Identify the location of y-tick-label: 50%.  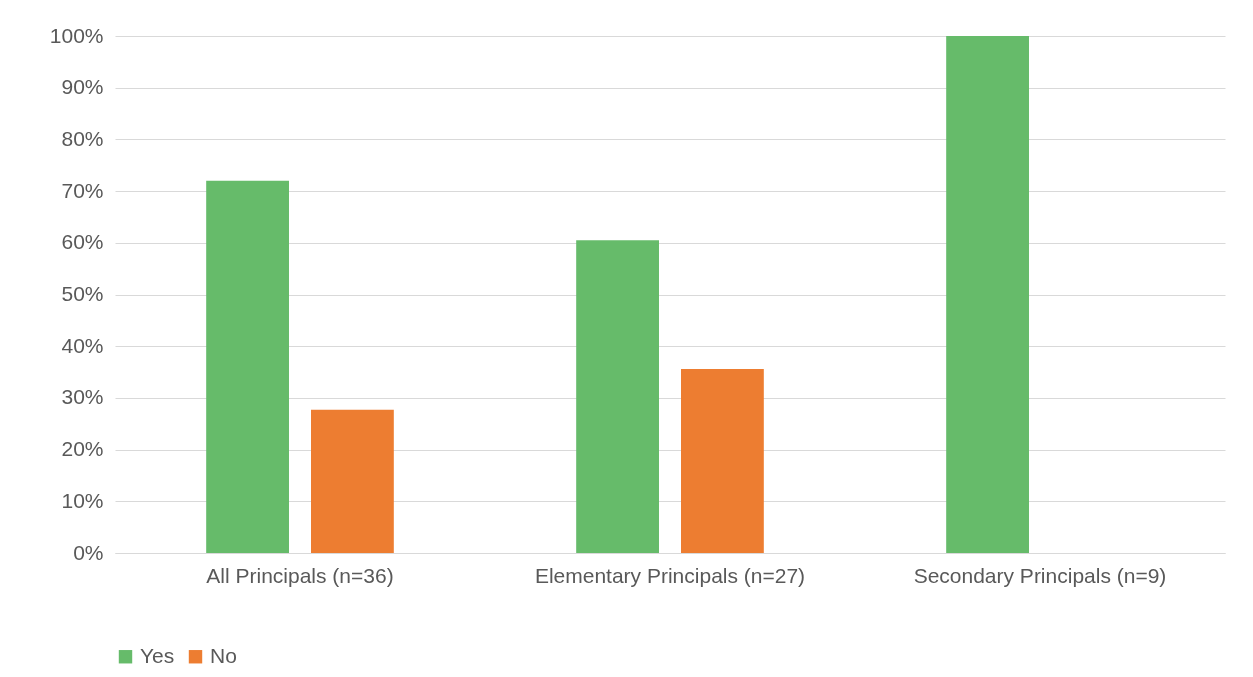
(82, 293).